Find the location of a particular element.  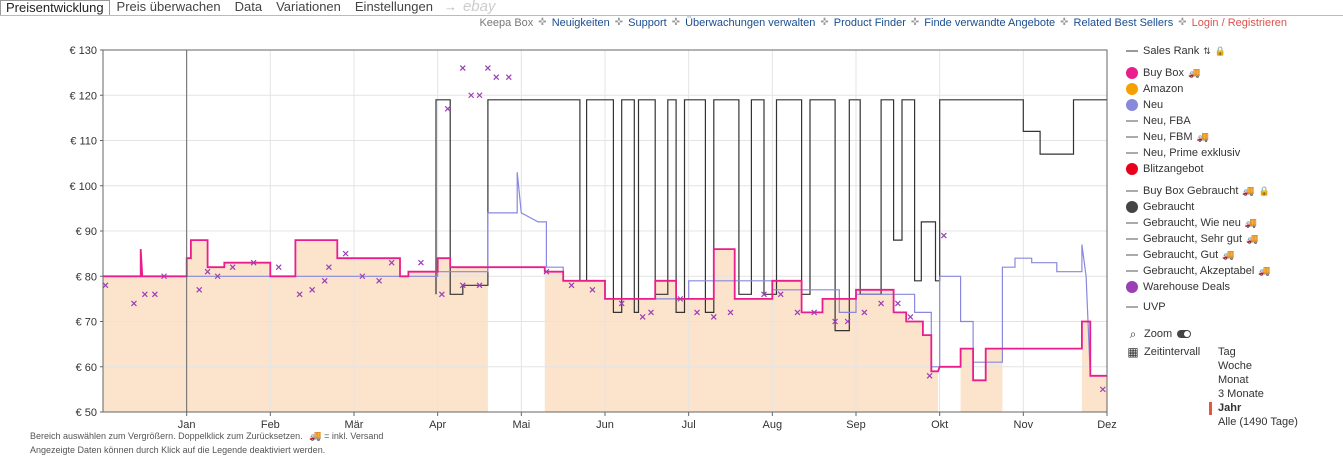

legend-item-neu-prime-exklusiv: Neu, Prime exklusiv is located at coordinates (1183, 153).